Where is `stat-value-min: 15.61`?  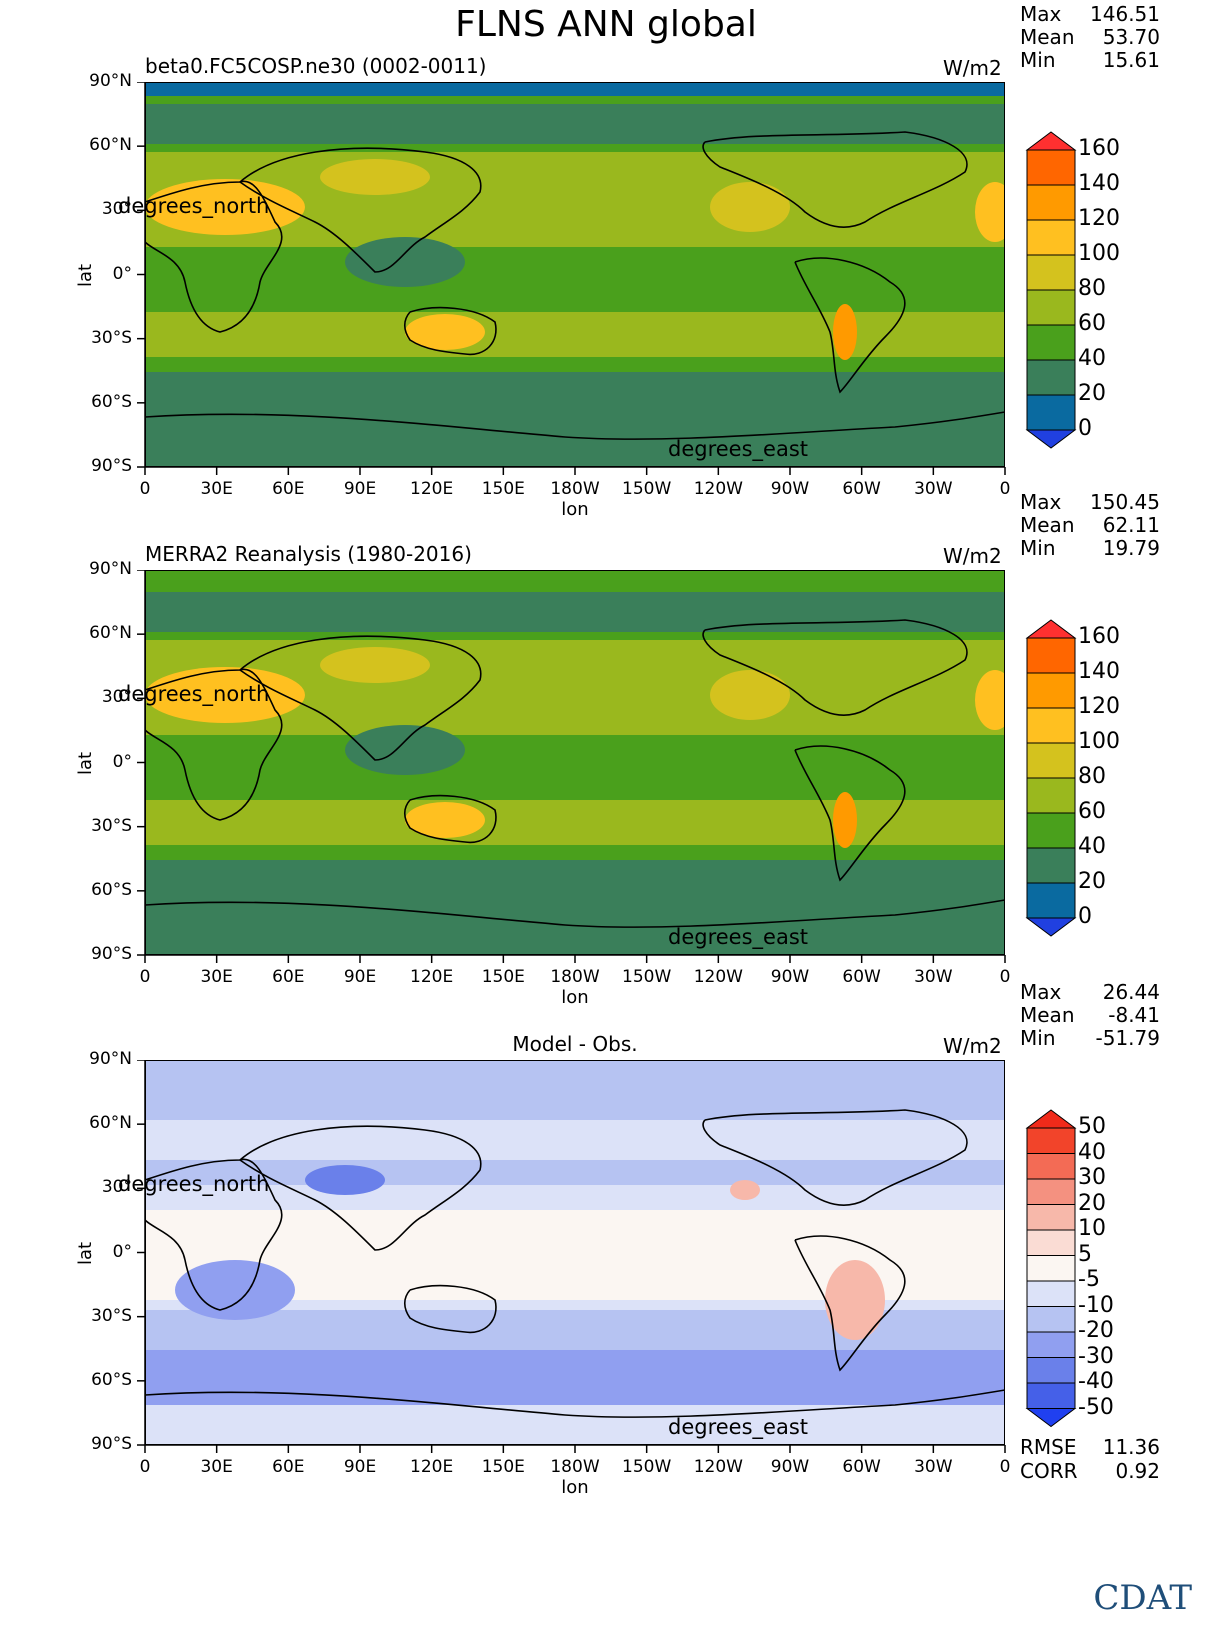 stat-value-min: 15.61 is located at coordinates (1131, 60).